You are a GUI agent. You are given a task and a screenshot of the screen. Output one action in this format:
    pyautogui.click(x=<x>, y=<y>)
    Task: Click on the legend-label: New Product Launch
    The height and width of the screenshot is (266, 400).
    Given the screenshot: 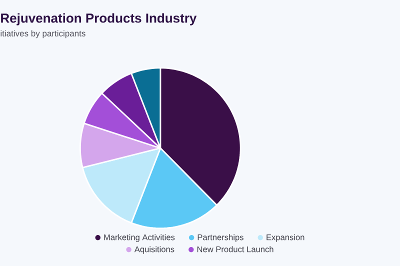 What is the action you would take?
    pyautogui.click(x=235, y=249)
    